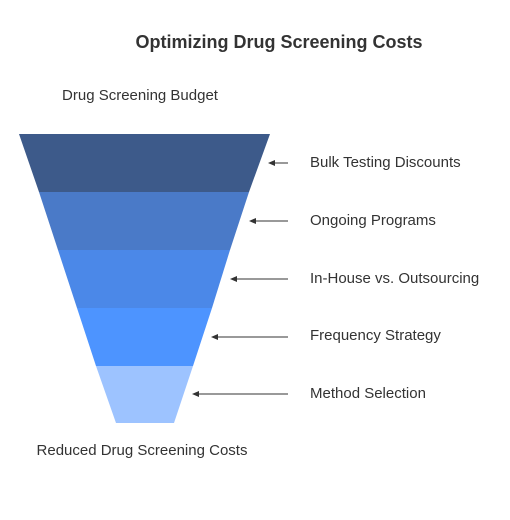 The image size is (510, 520). What do you see at coordinates (375, 335) in the screenshot?
I see `stage-label-4: Frequency Strategy` at bounding box center [375, 335].